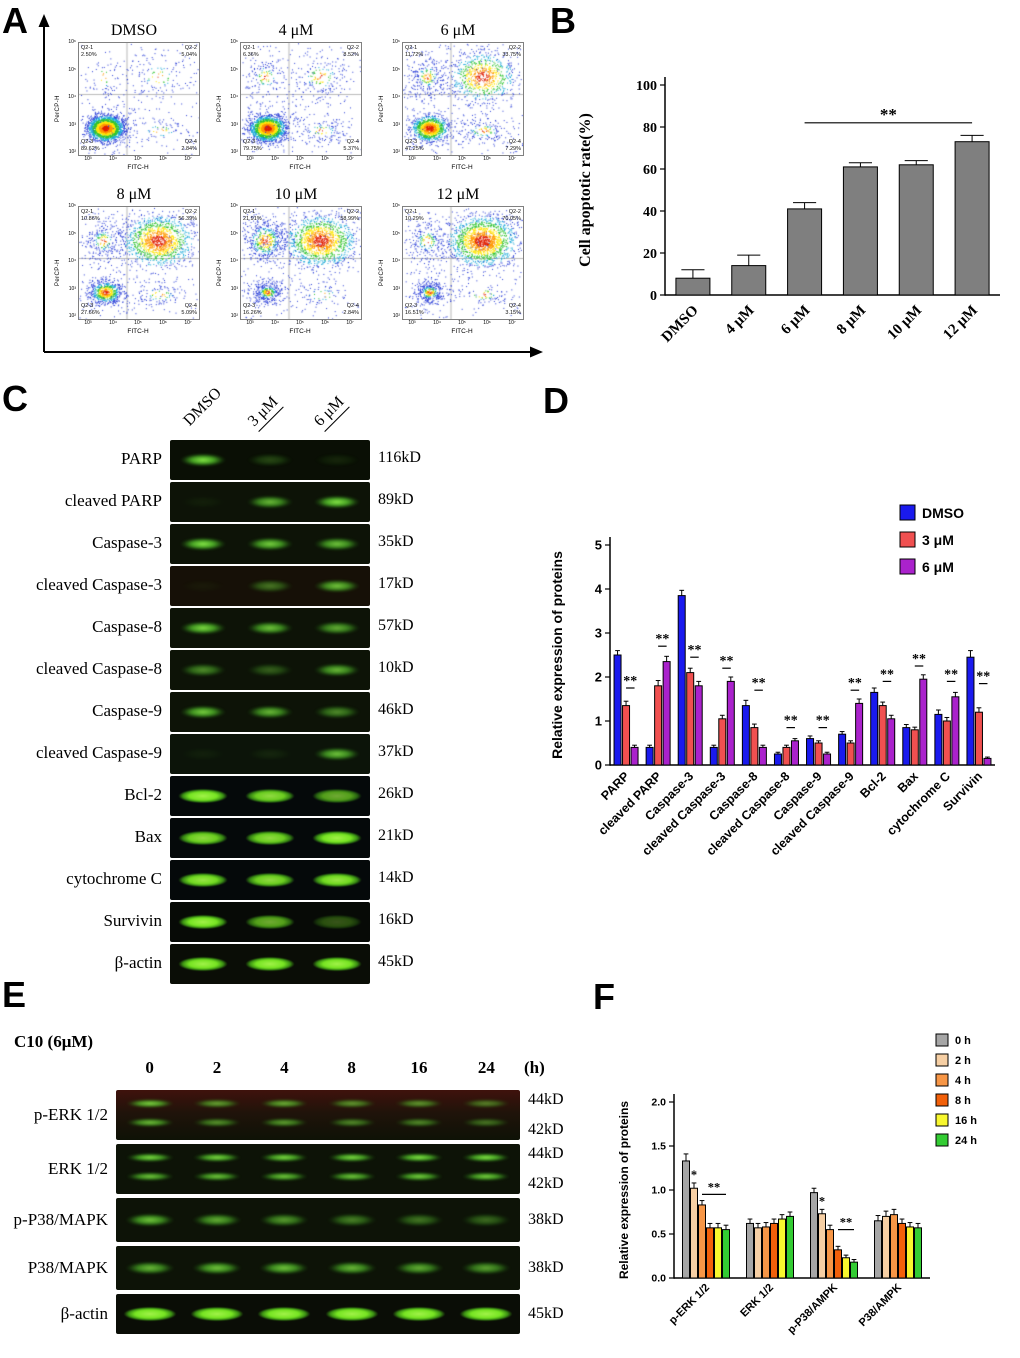 This screenshot has width=1020, height=1358. What do you see at coordinates (880, 1305) in the screenshot?
I see `category-label: P38/AMPK` at bounding box center [880, 1305].